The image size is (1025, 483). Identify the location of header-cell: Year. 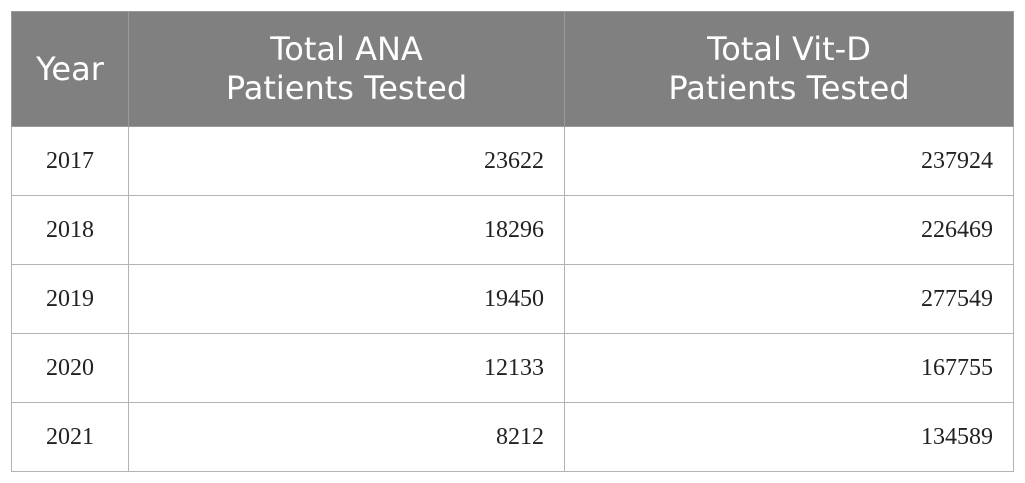
(70, 69).